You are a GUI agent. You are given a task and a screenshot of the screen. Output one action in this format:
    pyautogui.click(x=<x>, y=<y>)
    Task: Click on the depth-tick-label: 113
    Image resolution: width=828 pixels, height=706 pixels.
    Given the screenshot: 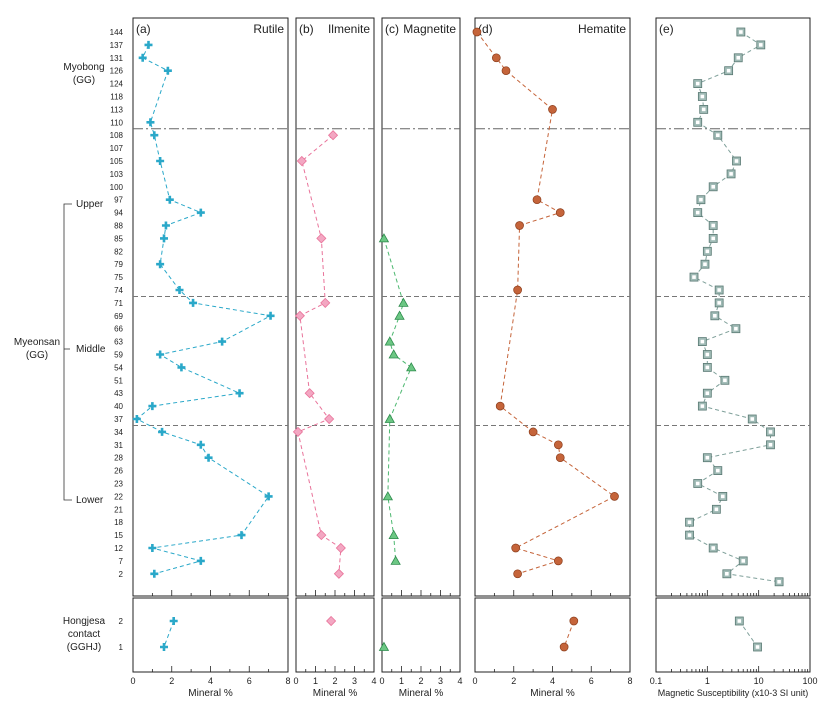 What is the action you would take?
    pyautogui.click(x=116, y=109)
    